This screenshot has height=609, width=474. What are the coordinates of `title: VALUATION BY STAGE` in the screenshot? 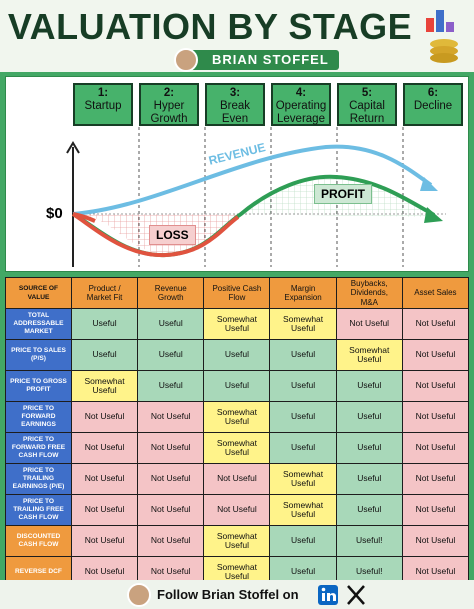 It's located at (210, 26).